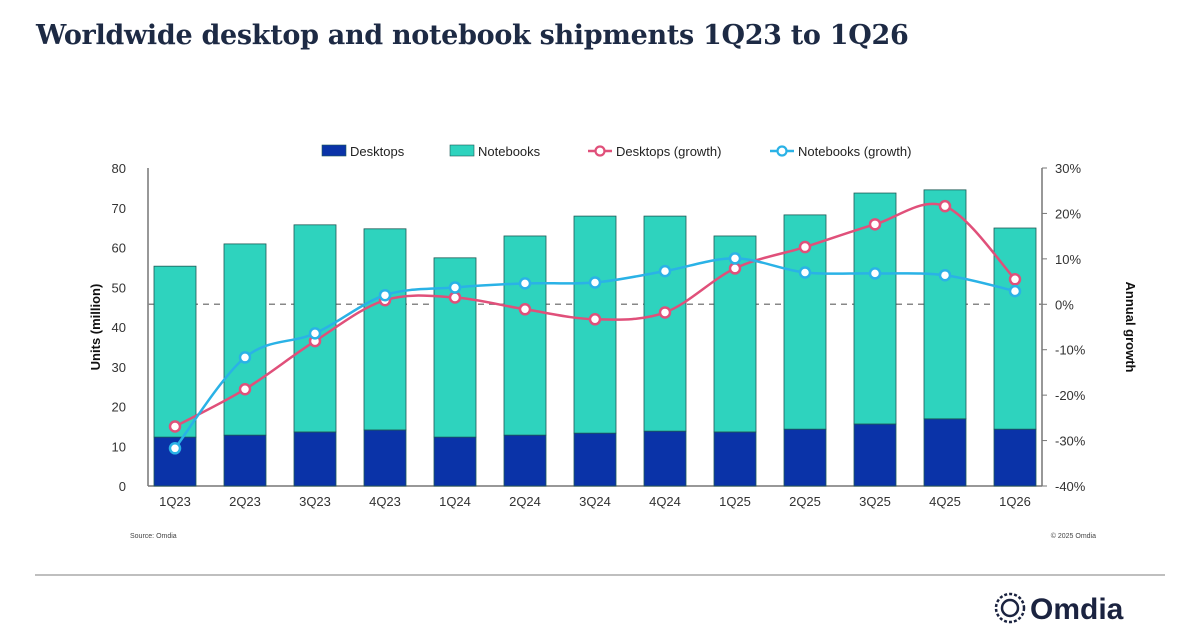 The image size is (1200, 629). Describe the element at coordinates (385, 458) in the screenshot. I see `bar-desktops-4Q23` at that location.